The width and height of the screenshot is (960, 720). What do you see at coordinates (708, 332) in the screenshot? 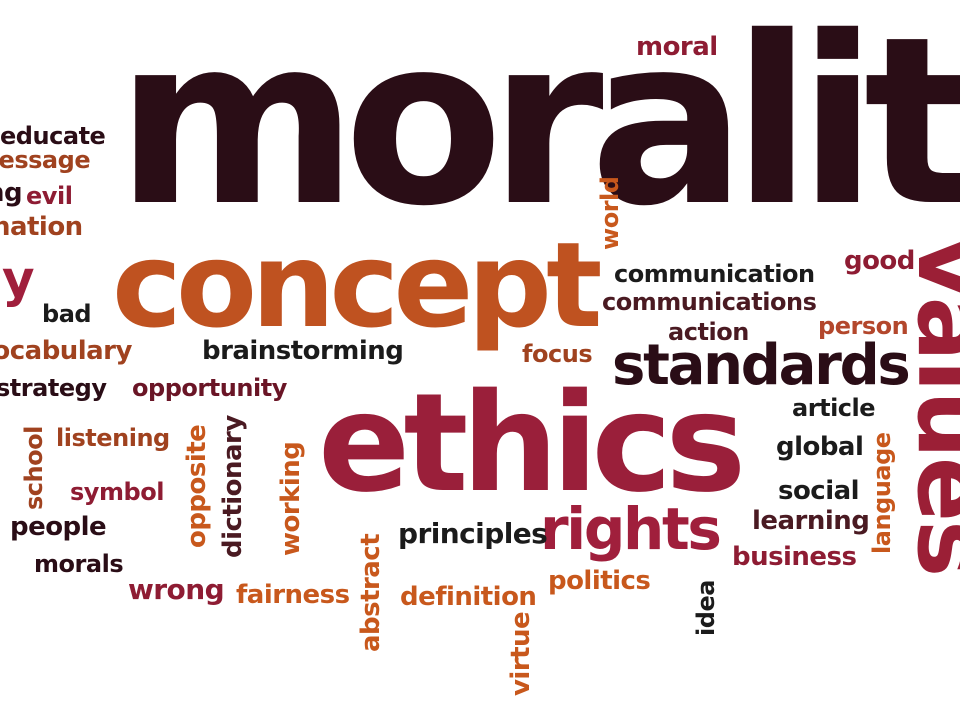
I see `word-action: action` at bounding box center [708, 332].